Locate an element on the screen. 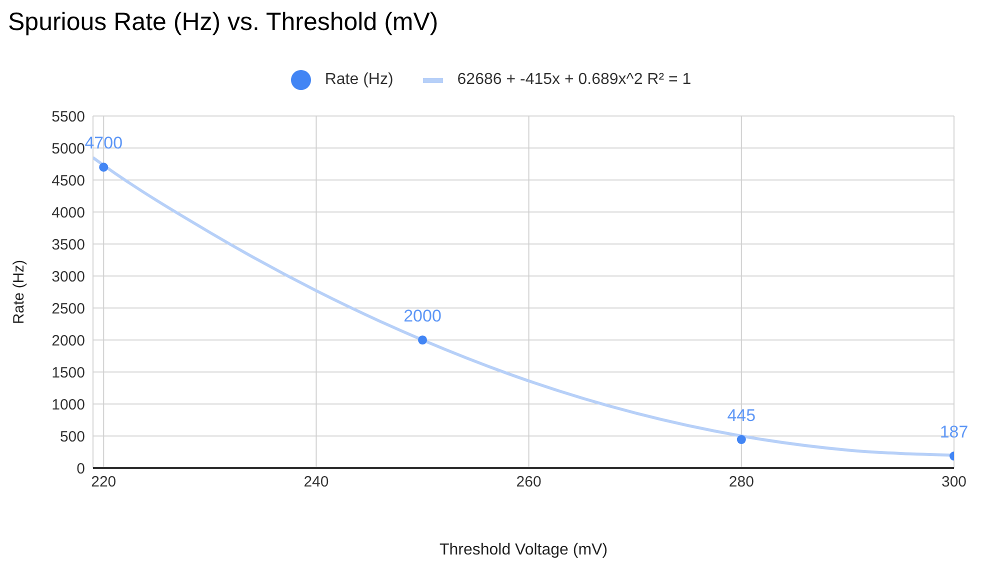 This screenshot has height=575, width=982. y-tick-label: 4500 is located at coordinates (68, 181).